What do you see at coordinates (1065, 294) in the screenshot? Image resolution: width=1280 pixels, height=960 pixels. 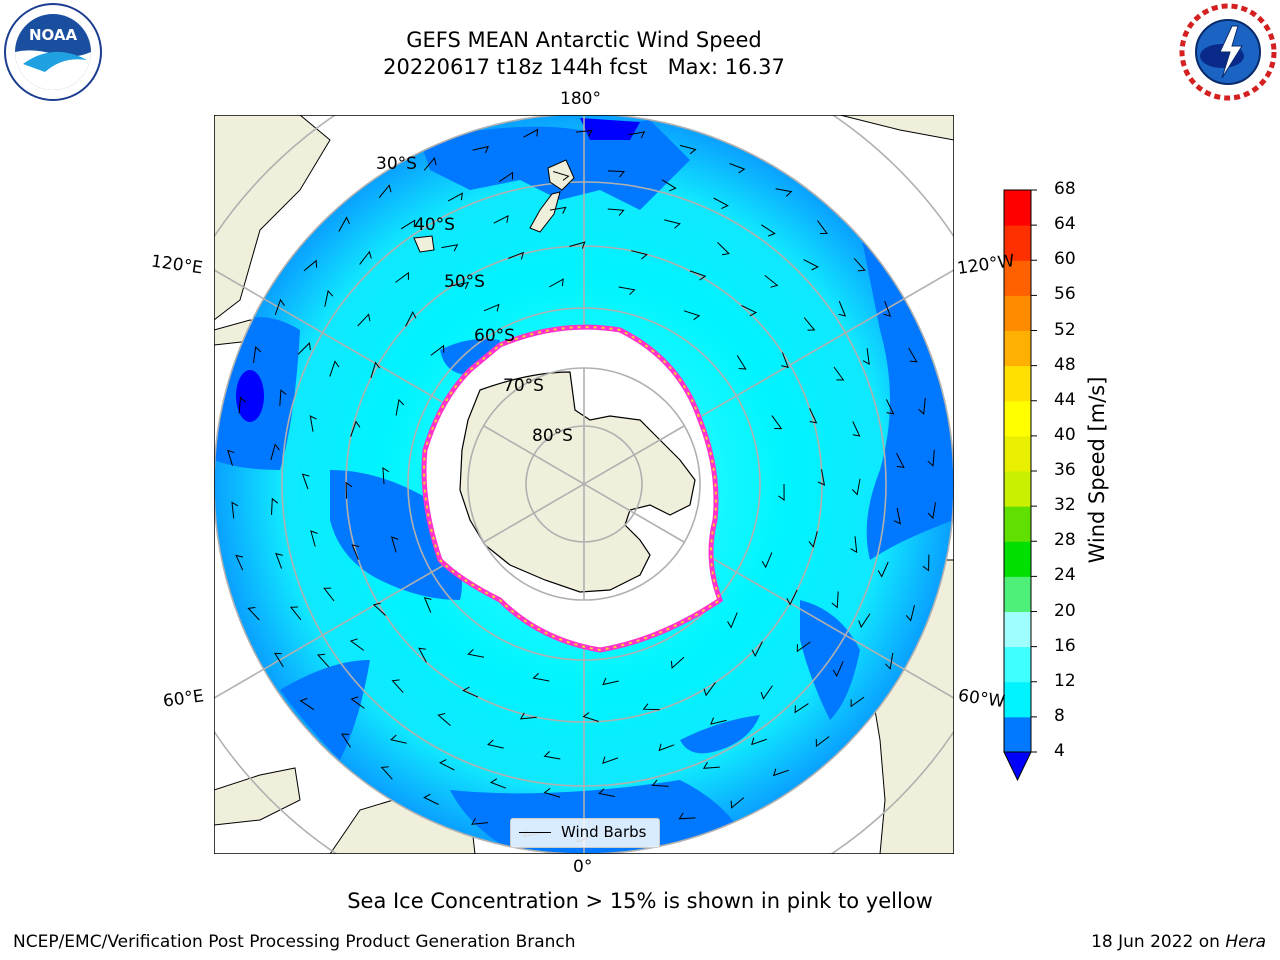 I see `colorbar-tick-label: 56` at bounding box center [1065, 294].